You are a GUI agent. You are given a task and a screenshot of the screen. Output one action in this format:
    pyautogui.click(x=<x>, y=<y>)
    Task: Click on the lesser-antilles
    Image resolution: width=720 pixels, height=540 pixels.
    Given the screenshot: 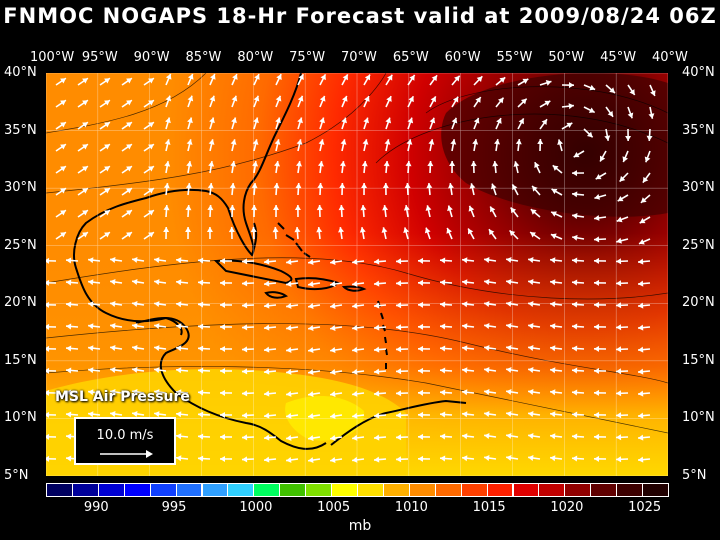 What is the action you would take?
    pyautogui.click(x=382, y=334)
    